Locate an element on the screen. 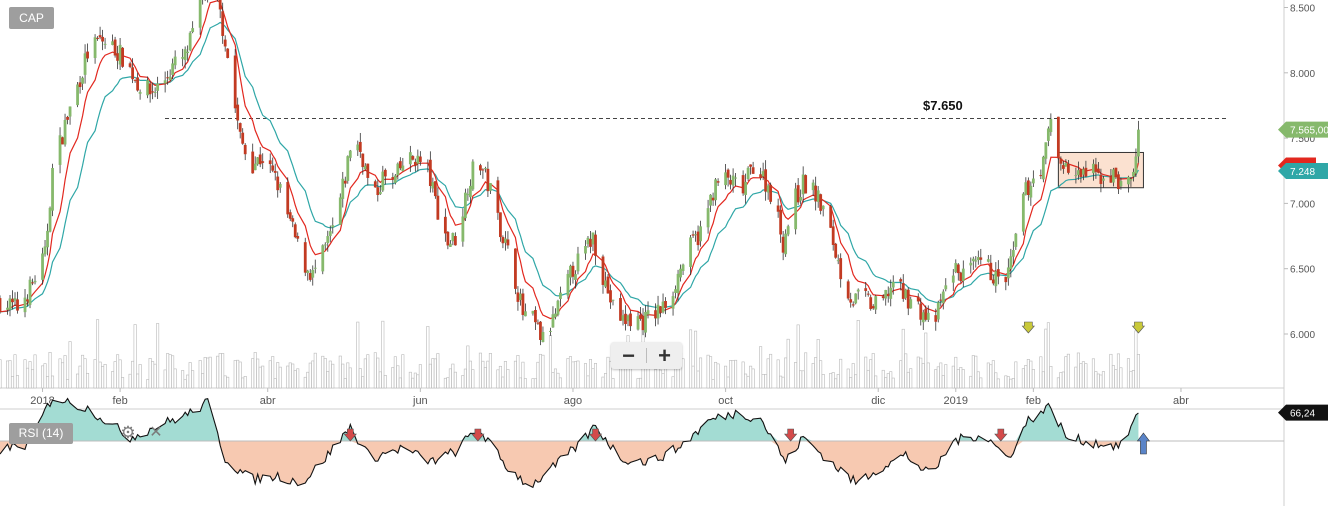 Image resolution: width=1328 pixels, height=511 pixels. close-icon: ✕ is located at coordinates (156, 432).